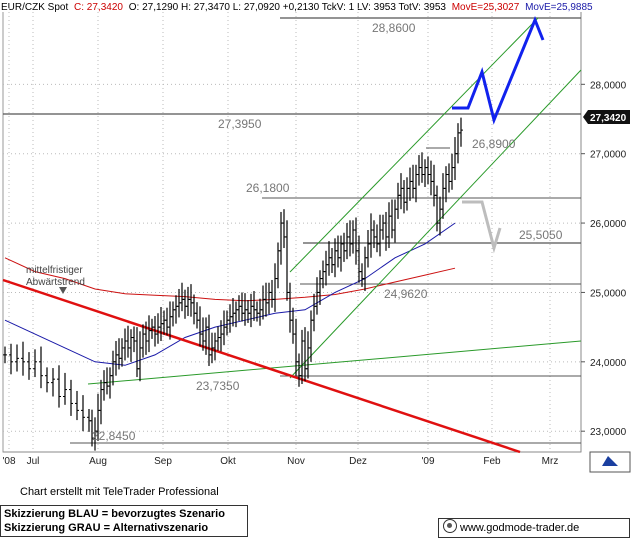  I want to click on x-tick-label: Okt, so click(228, 461).